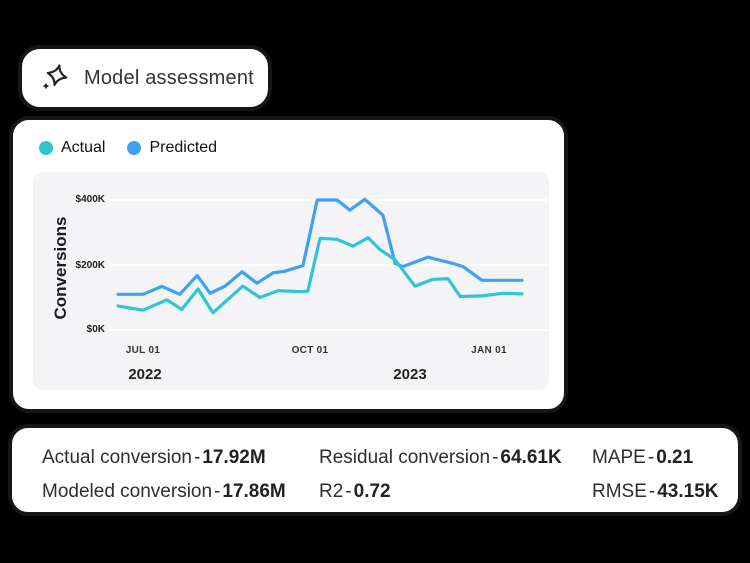 The image size is (750, 563). I want to click on metric-r2: R2-0.72, so click(355, 491).